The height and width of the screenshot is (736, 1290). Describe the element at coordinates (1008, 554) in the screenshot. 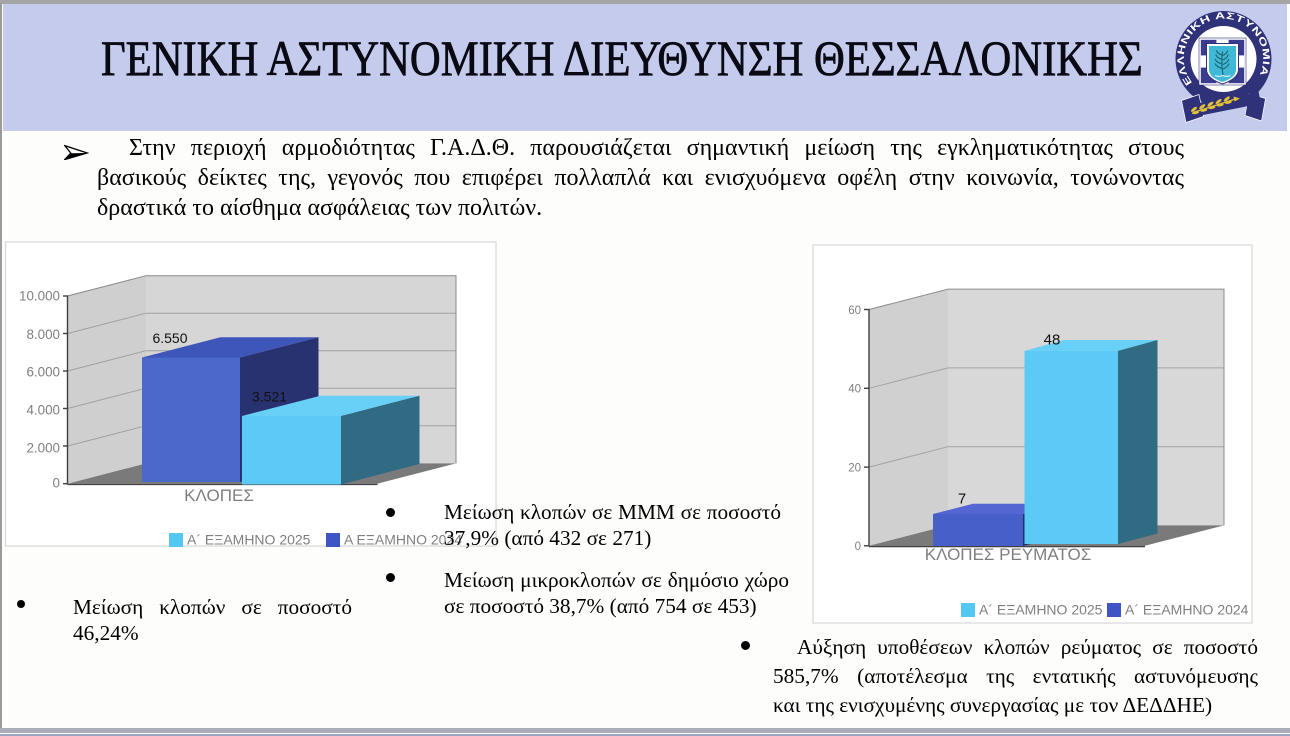

I see `svg-text: ΚΛΟΠΕΣ ΡΕΥΜΑΤΟΣ` at that location.